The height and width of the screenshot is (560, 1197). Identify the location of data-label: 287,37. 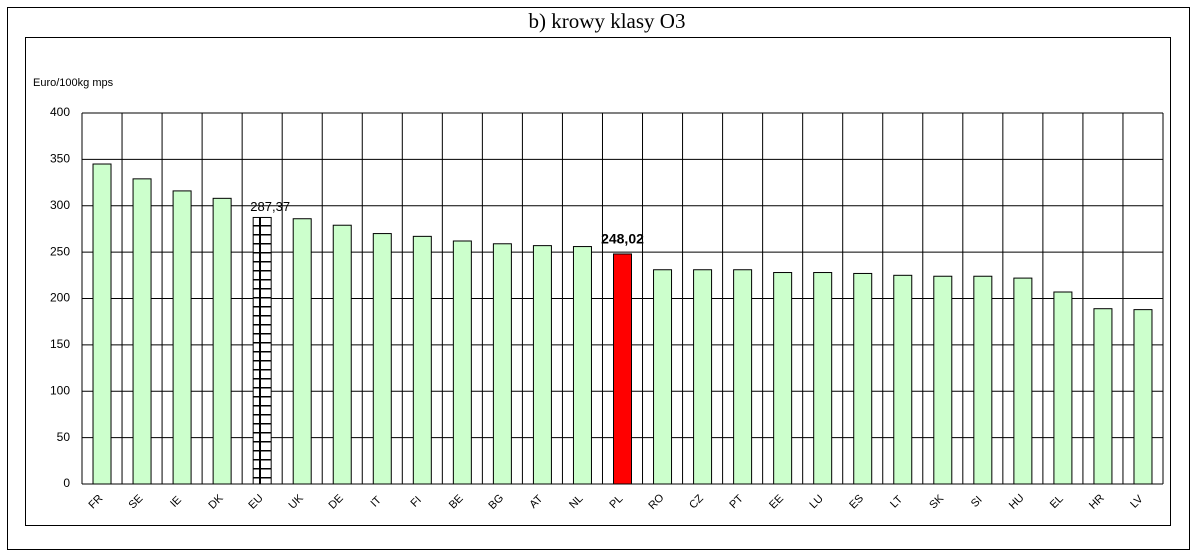
(270, 206).